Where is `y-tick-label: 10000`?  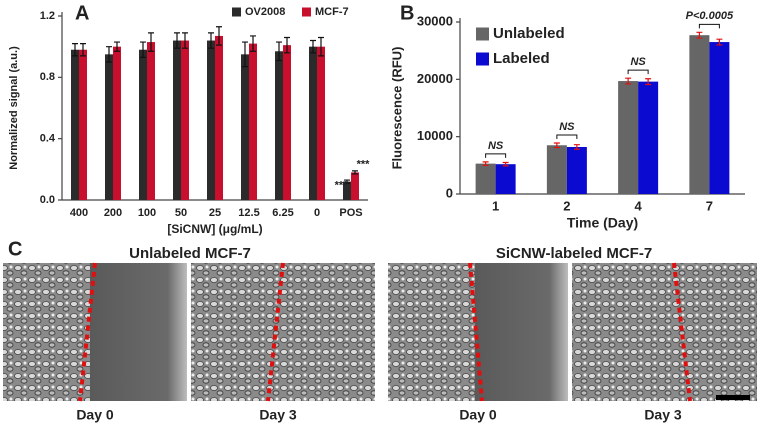 y-tick-label: 10000 is located at coordinates (435, 135).